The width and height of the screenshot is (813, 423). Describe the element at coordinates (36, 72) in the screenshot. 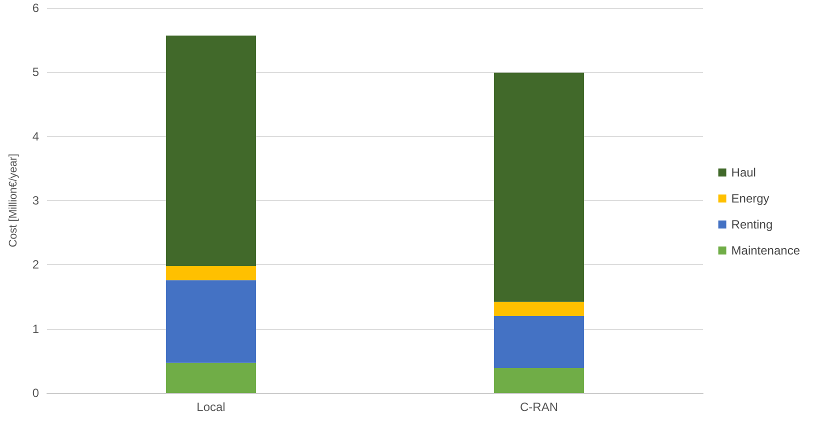

I see `y-tick-label: 5` at that location.